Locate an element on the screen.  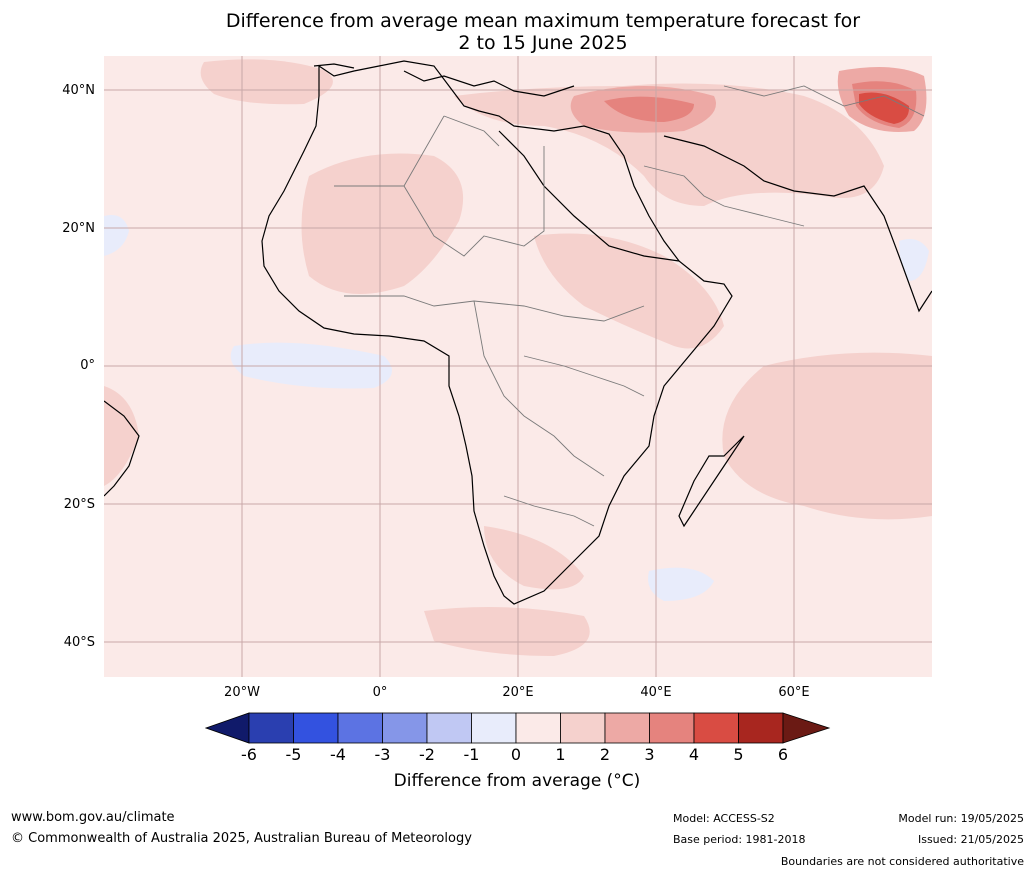
border-central is located at coordinates (539, 388).